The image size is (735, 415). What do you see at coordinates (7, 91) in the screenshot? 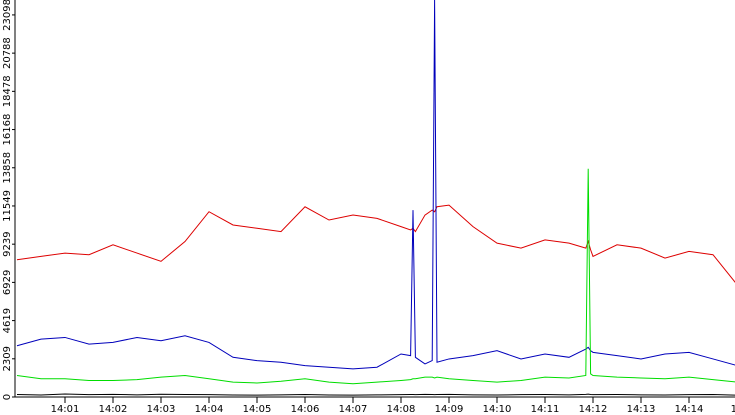
I see `y-tick-label: 18478` at bounding box center [7, 91].